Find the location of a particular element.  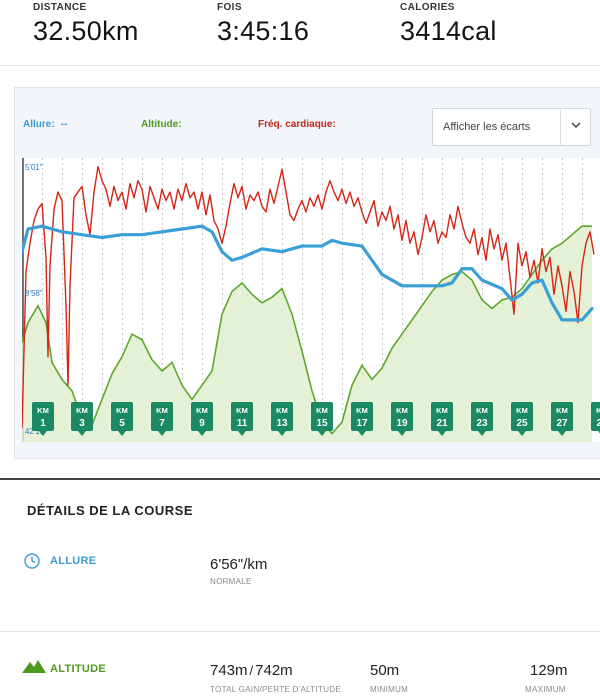

km-marker-number: 19 is located at coordinates (402, 423).